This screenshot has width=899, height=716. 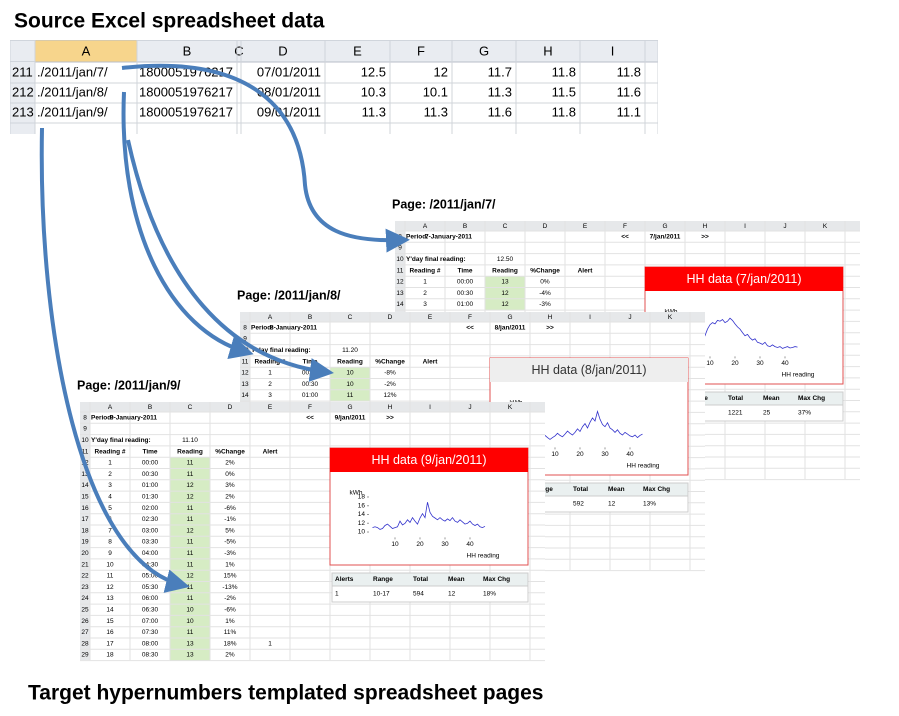 What do you see at coordinates (804, 413) in the screenshot?
I see `summary-value: 37%` at bounding box center [804, 413].